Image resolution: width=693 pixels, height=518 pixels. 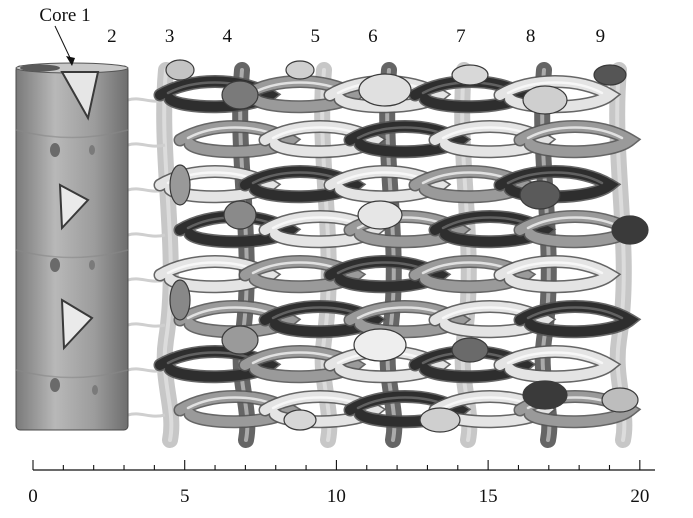 What do you see at coordinates (72, 246) in the screenshot?
I see `cylinder` at bounding box center [72, 246].